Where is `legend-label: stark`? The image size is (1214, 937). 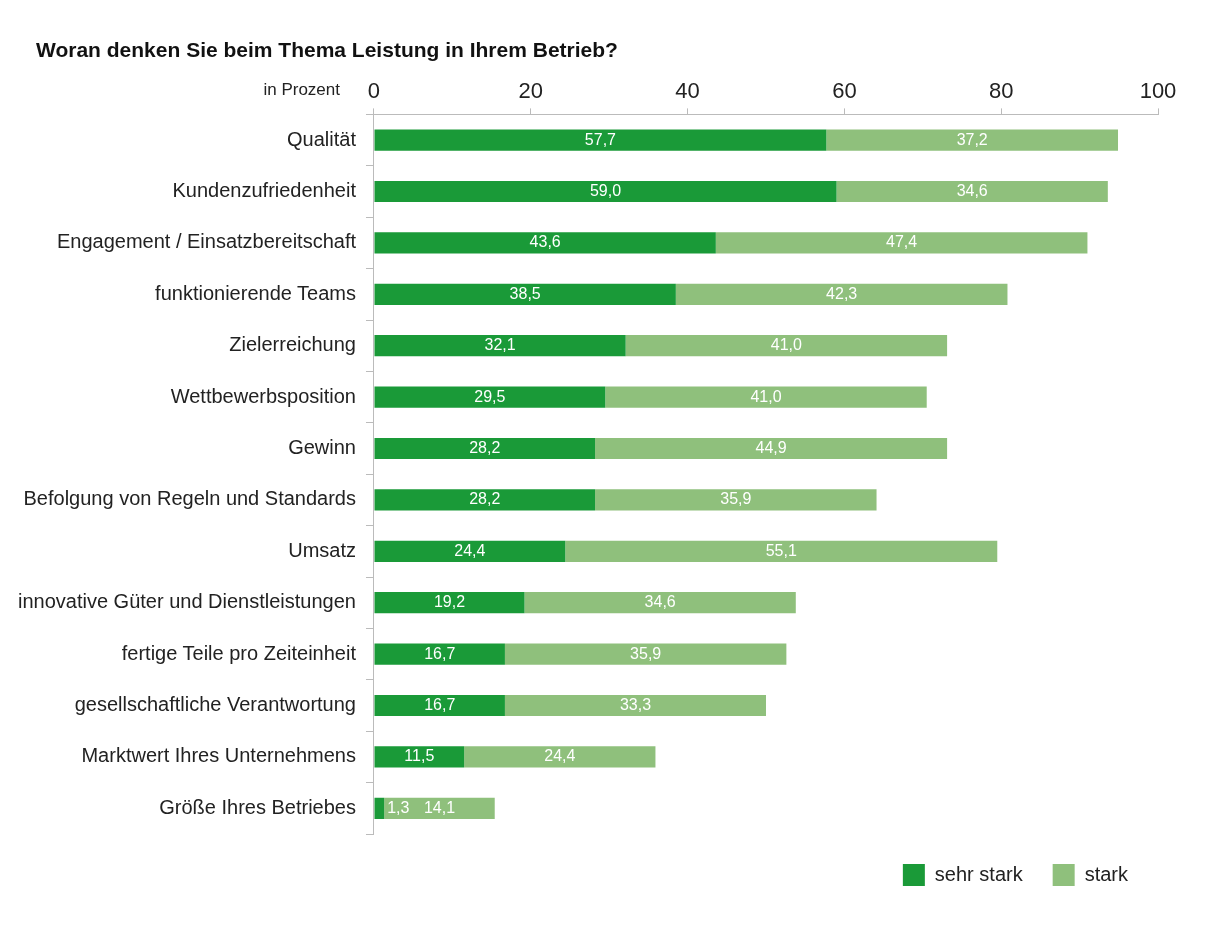
legend-label: stark is located at coordinates (1106, 873).